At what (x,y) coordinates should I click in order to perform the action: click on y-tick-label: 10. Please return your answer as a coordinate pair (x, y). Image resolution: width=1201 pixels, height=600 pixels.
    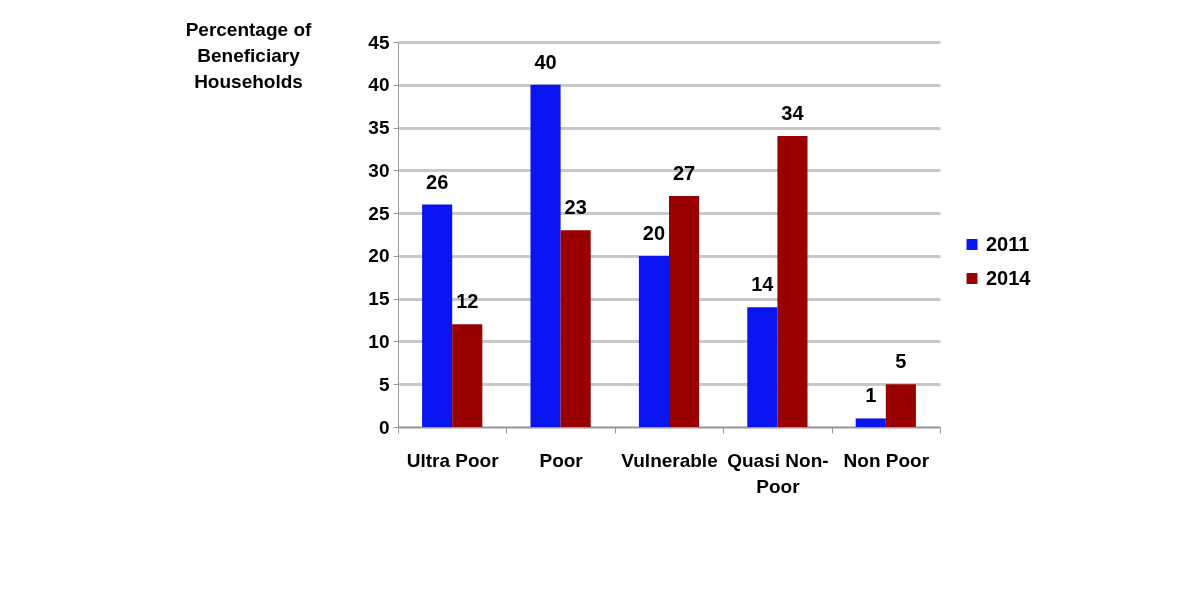
    Looking at the image, I should click on (379, 341).